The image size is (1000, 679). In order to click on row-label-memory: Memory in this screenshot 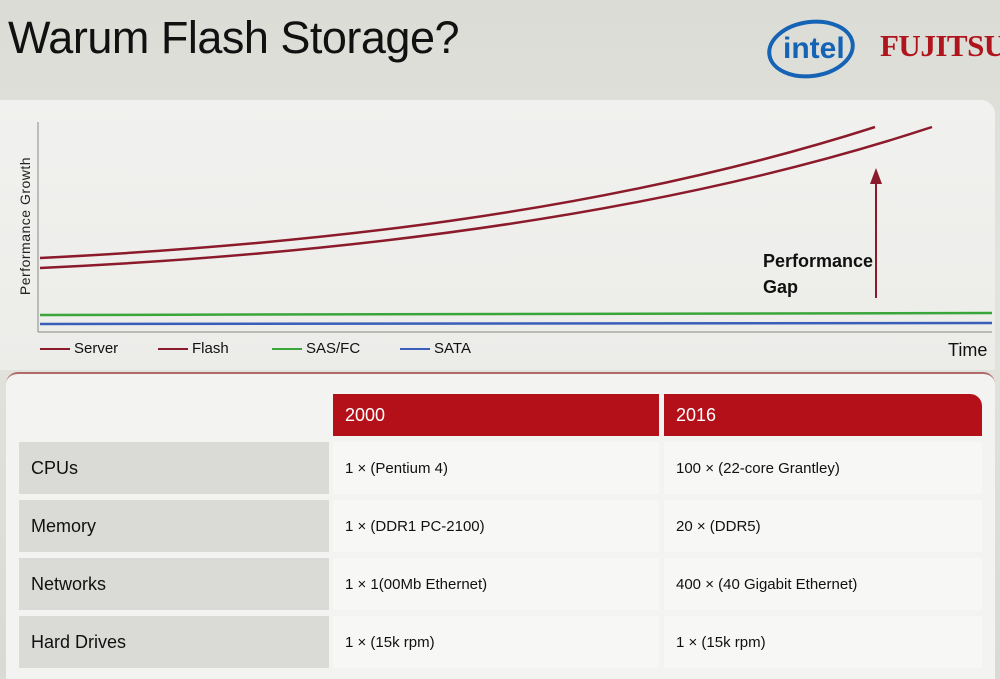, I will do `click(174, 526)`.